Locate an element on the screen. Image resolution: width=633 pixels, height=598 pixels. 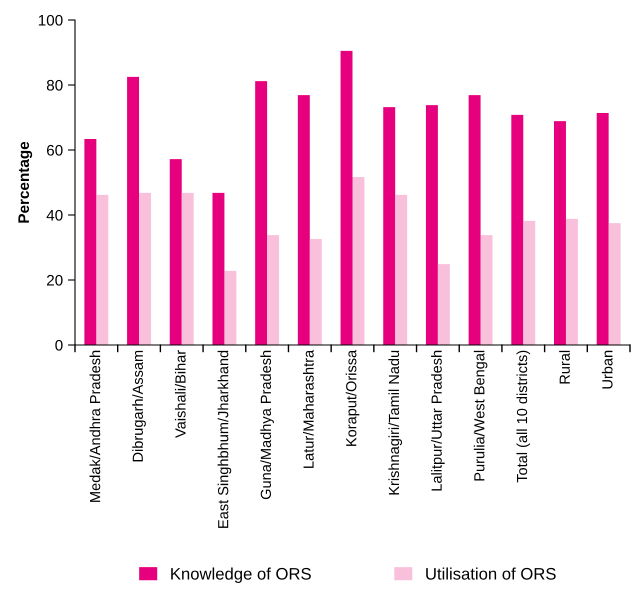
x-tick-label: Total (all 10 districts) is located at coordinates (523, 416).